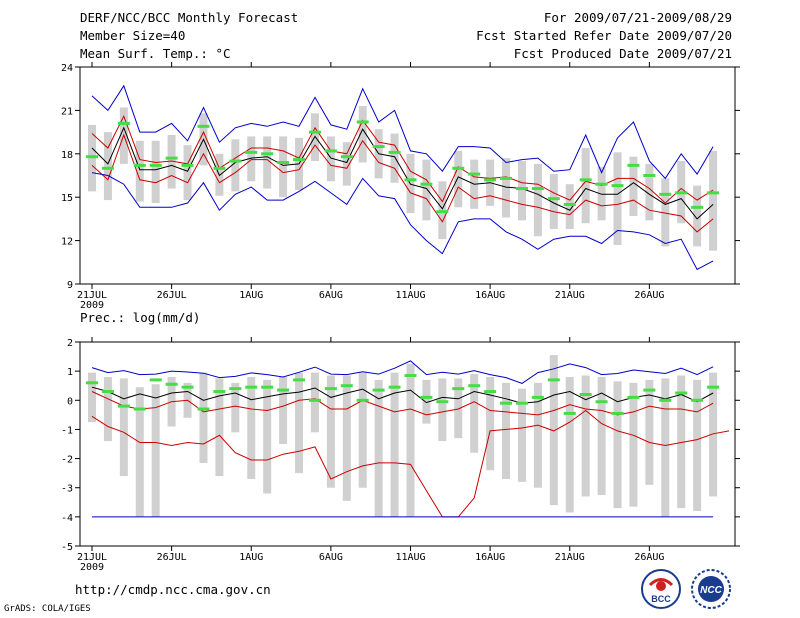  I want to click on forecast-period: For 2009/07/21-2009/08/29, so click(637, 17).